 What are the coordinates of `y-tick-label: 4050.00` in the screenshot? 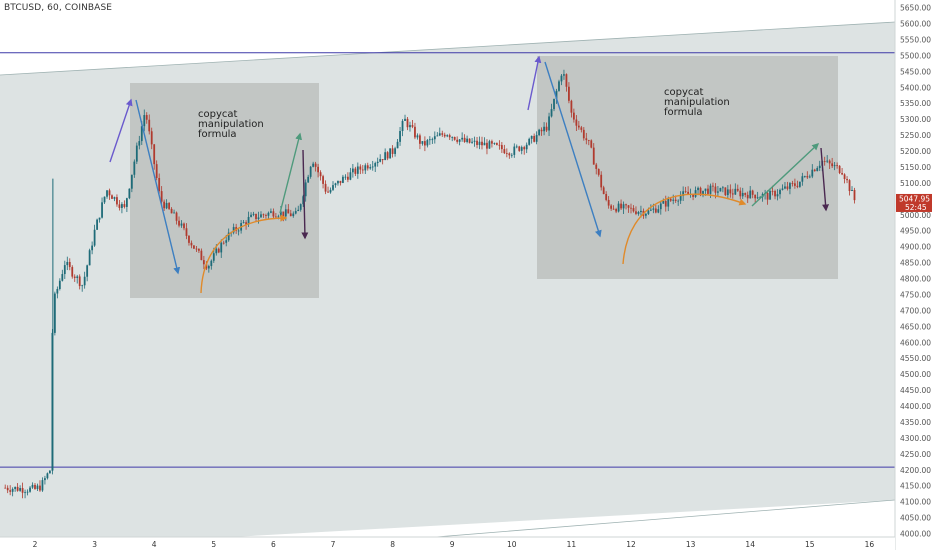 It's located at (915, 518).